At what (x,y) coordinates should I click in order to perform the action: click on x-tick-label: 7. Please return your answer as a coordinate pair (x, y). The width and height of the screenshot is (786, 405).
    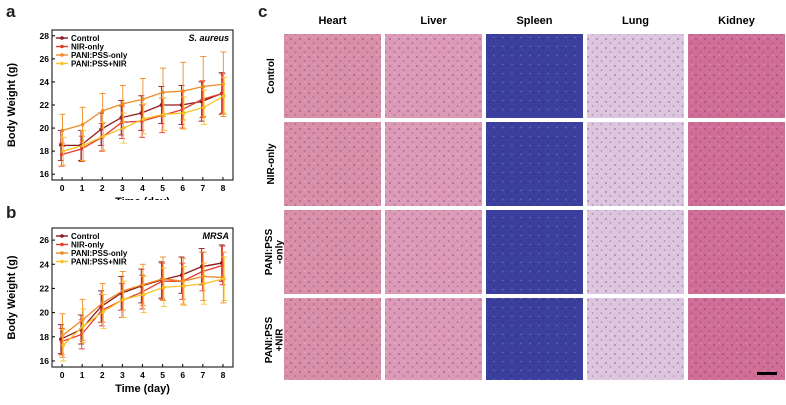
    Looking at the image, I should click on (202, 375).